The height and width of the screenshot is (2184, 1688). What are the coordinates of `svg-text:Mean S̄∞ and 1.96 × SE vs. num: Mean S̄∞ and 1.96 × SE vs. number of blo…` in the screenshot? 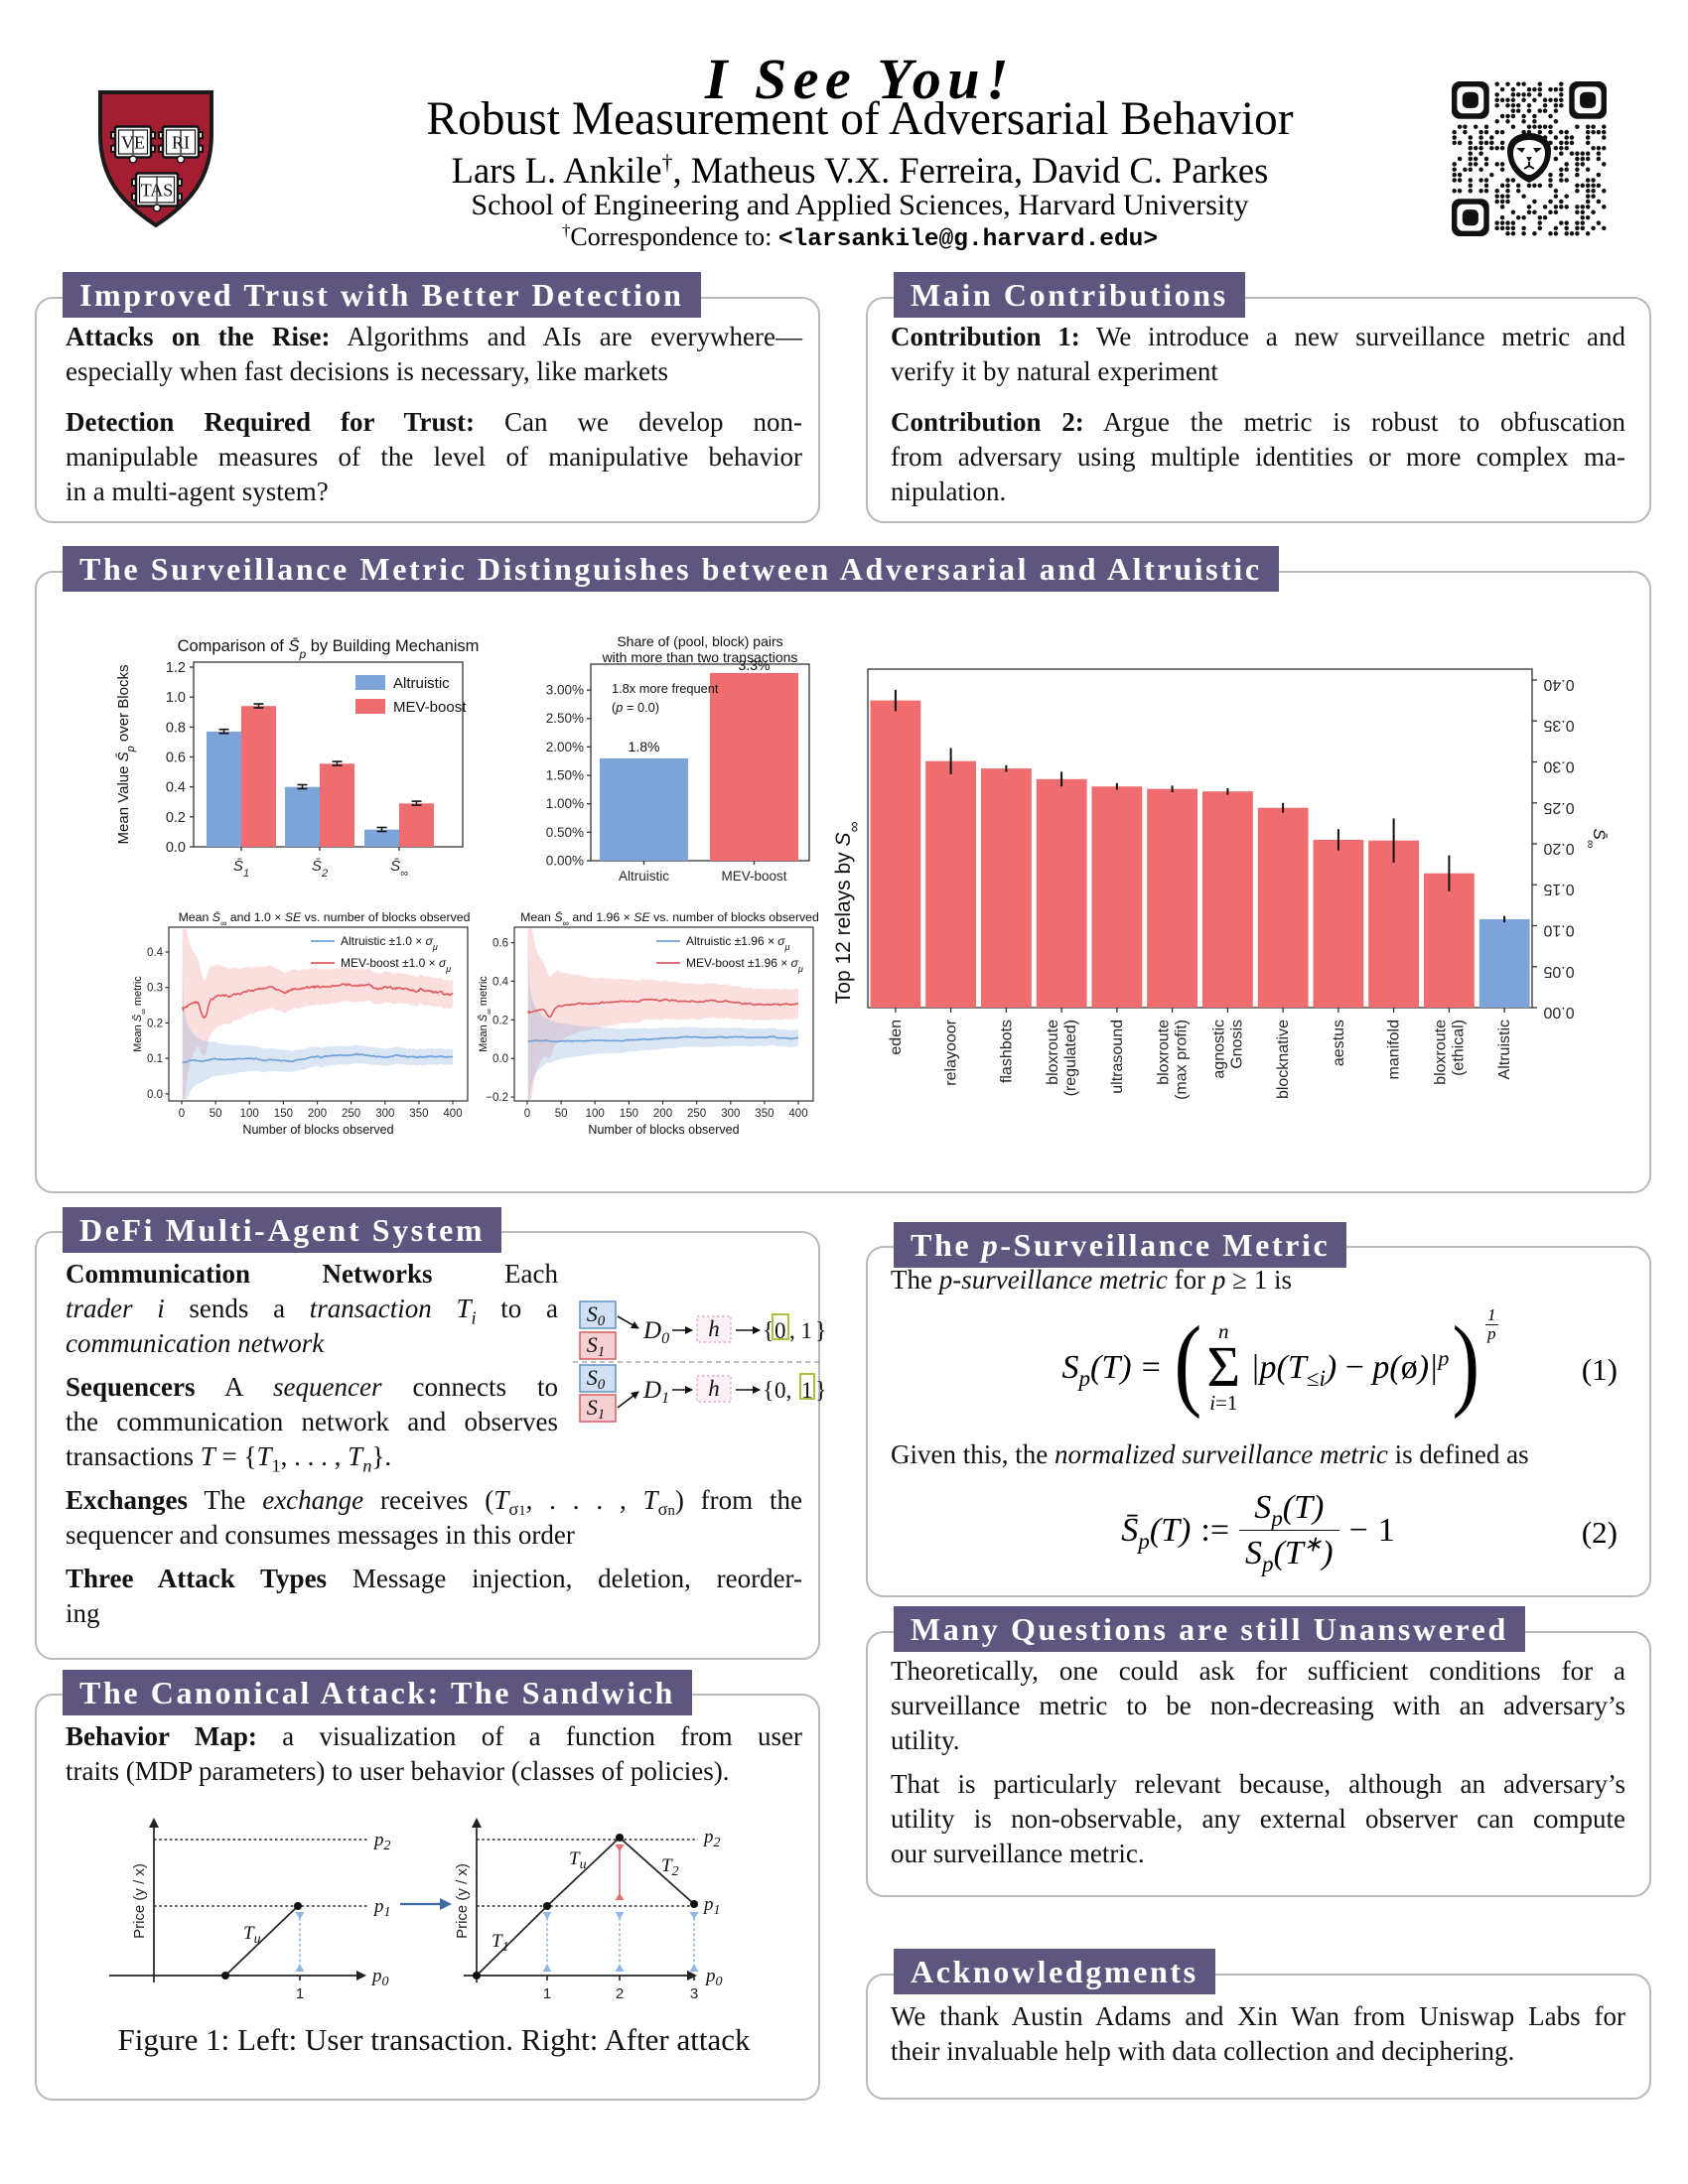 It's located at (669, 919).